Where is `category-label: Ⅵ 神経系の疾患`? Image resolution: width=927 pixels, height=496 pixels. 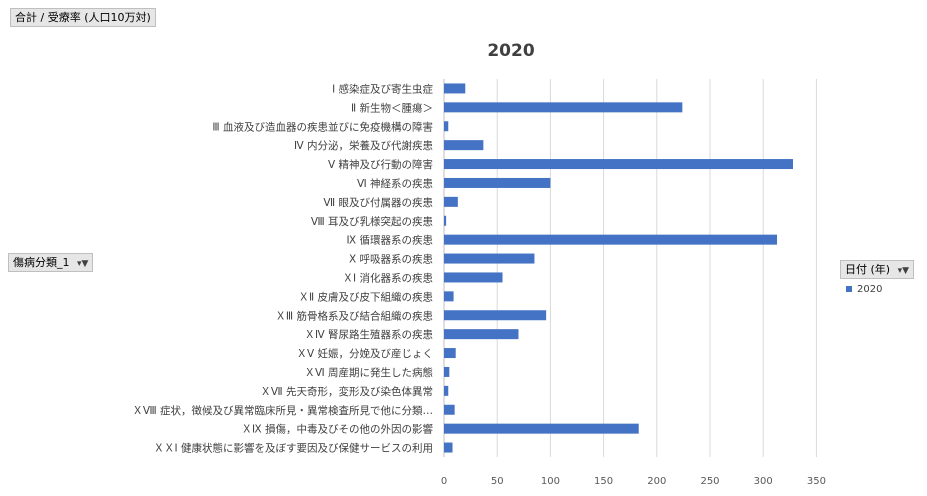
category-label: Ⅵ 神経系の疾患 is located at coordinates (395, 183).